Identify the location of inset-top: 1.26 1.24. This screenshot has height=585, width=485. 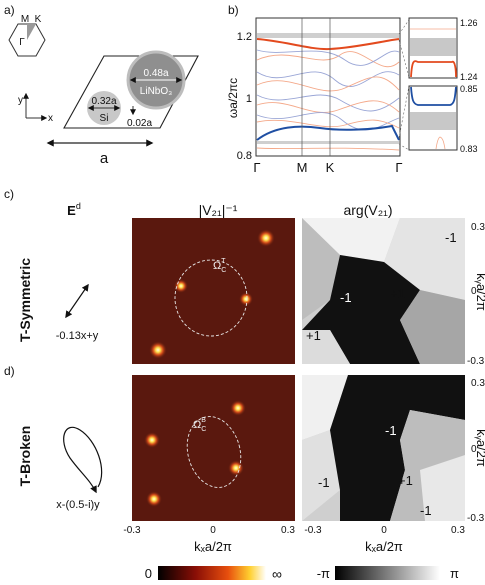
(443, 49).